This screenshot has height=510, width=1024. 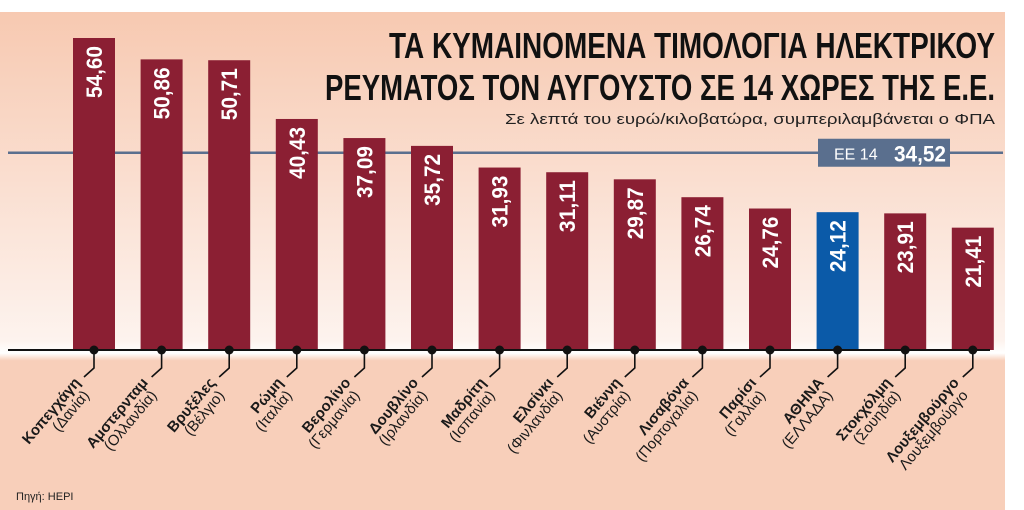 I want to click on bar-value-label: 31,93, so click(x=500, y=202).